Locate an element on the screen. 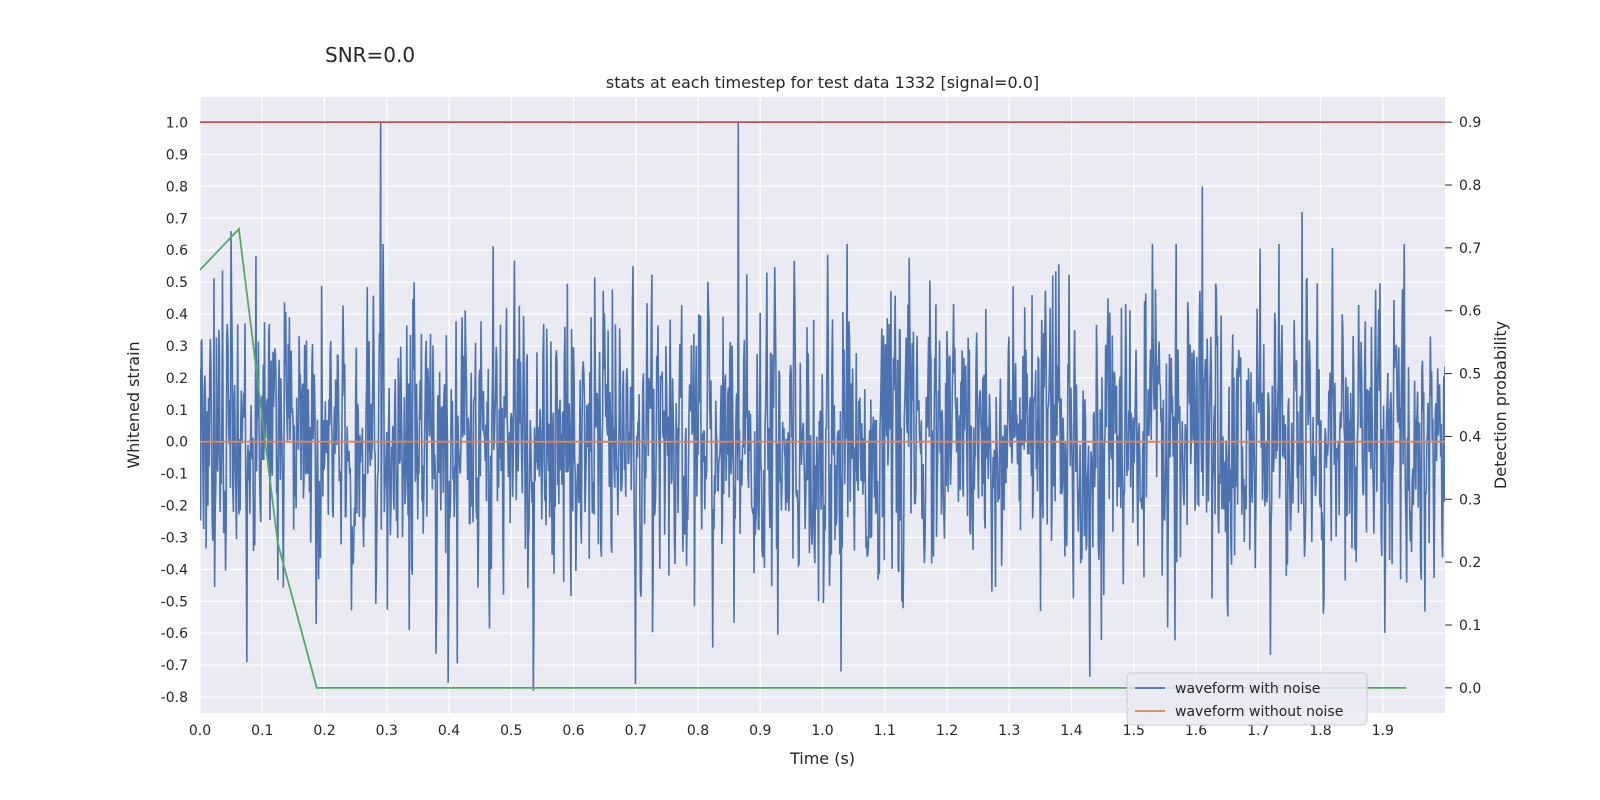 The height and width of the screenshot is (800, 1600). y-tick-label: -0.6 is located at coordinates (174, 634).